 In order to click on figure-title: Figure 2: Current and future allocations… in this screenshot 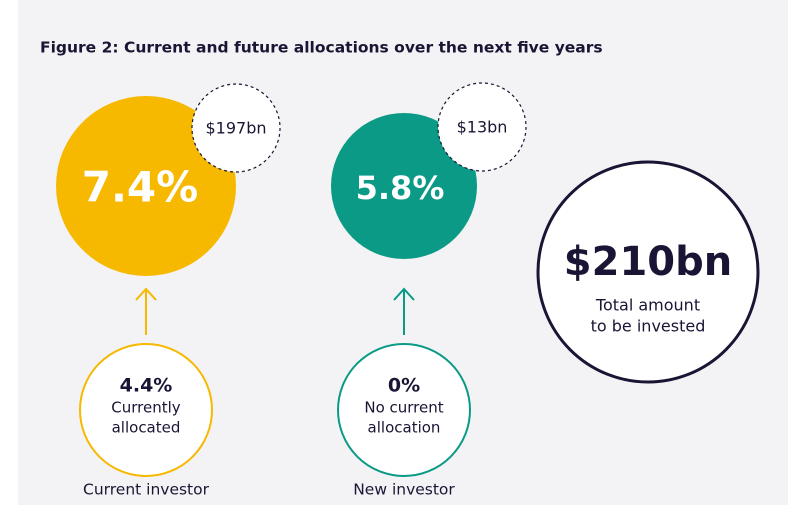, I will do `click(321, 48)`.